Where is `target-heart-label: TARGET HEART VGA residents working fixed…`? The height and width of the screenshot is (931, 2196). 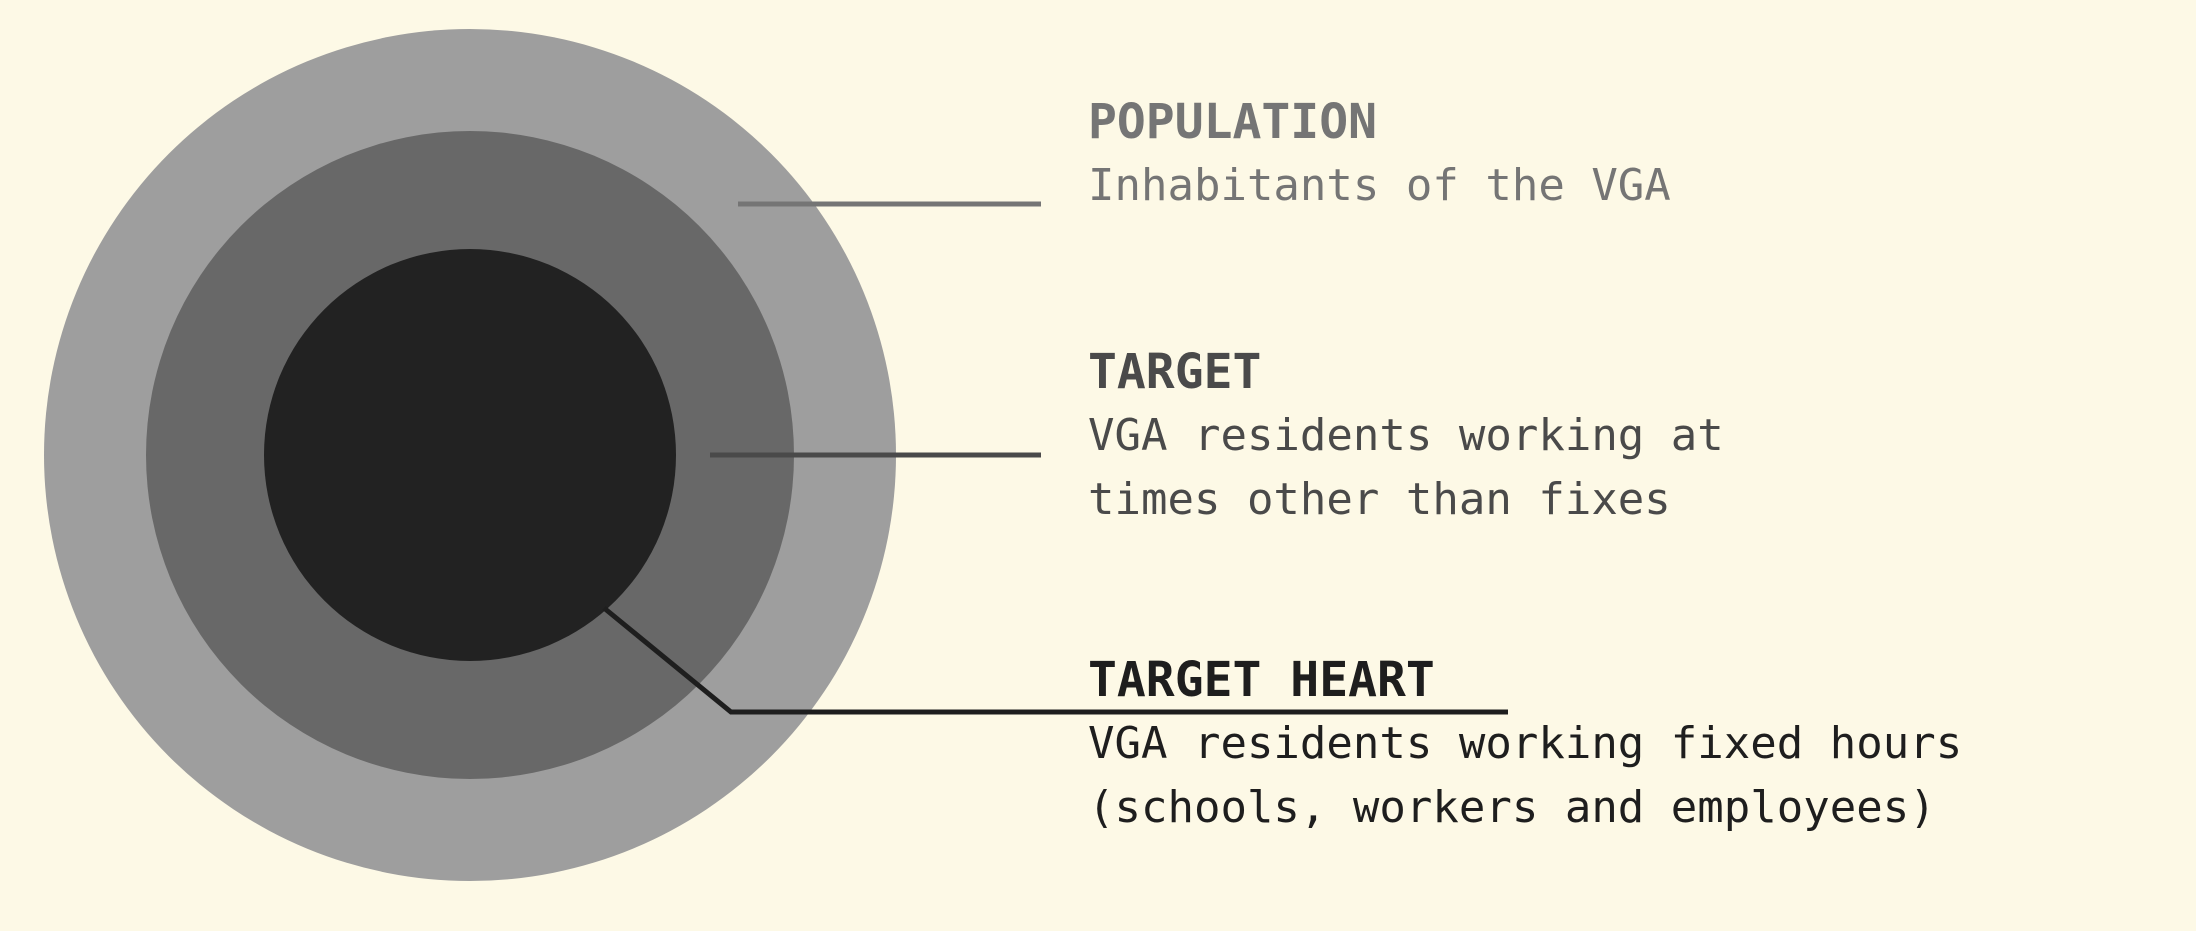
target-heart-label: TARGET HEART VGA residents working fixed… is located at coordinates (1525, 744).